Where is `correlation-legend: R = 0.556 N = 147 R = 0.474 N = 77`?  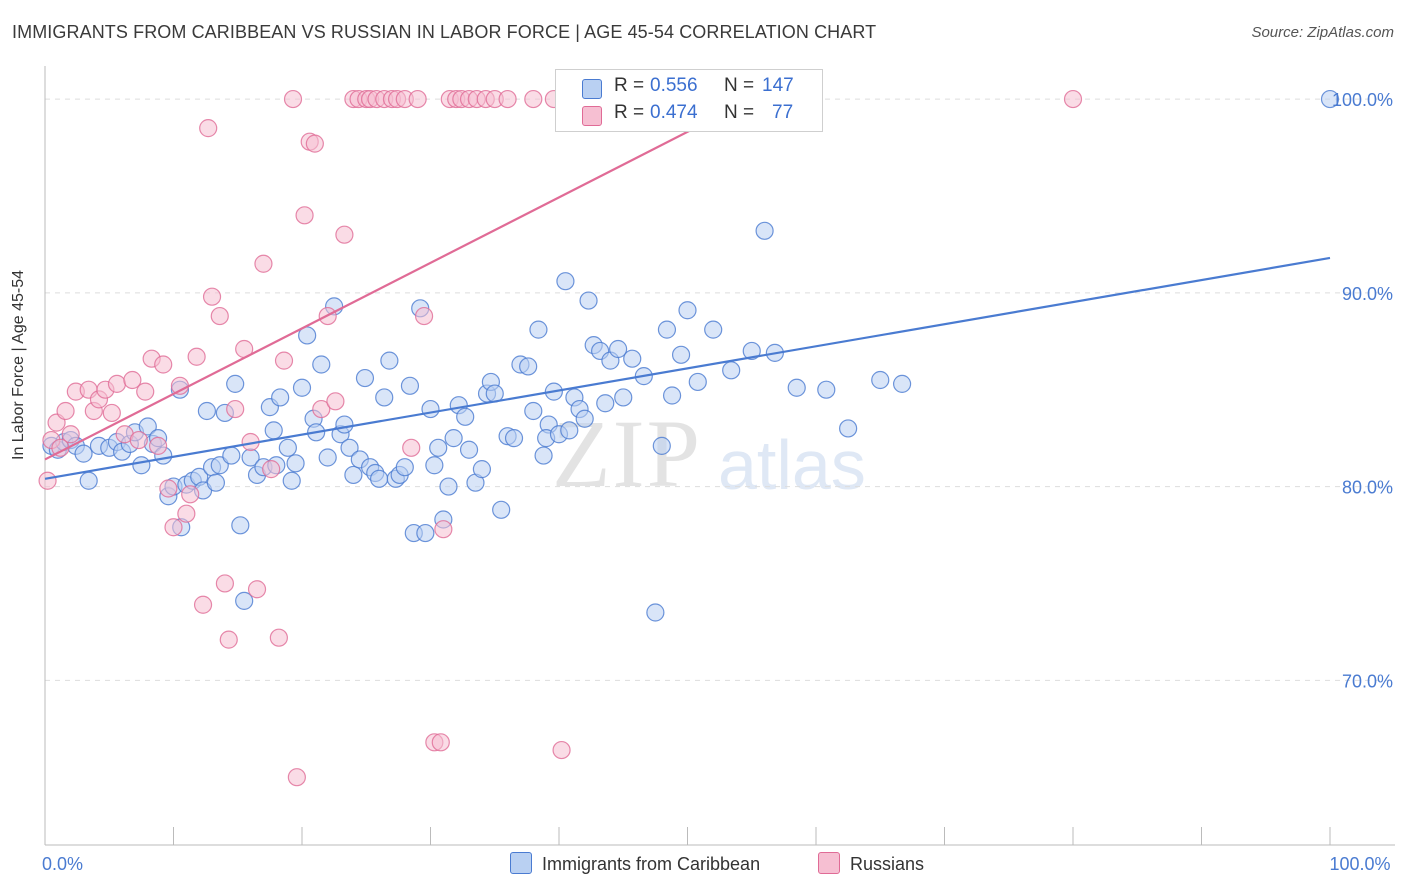 correlation-legend: R = 0.556 N = 147 R = 0.474 N = 77 is located at coordinates (689, 100).